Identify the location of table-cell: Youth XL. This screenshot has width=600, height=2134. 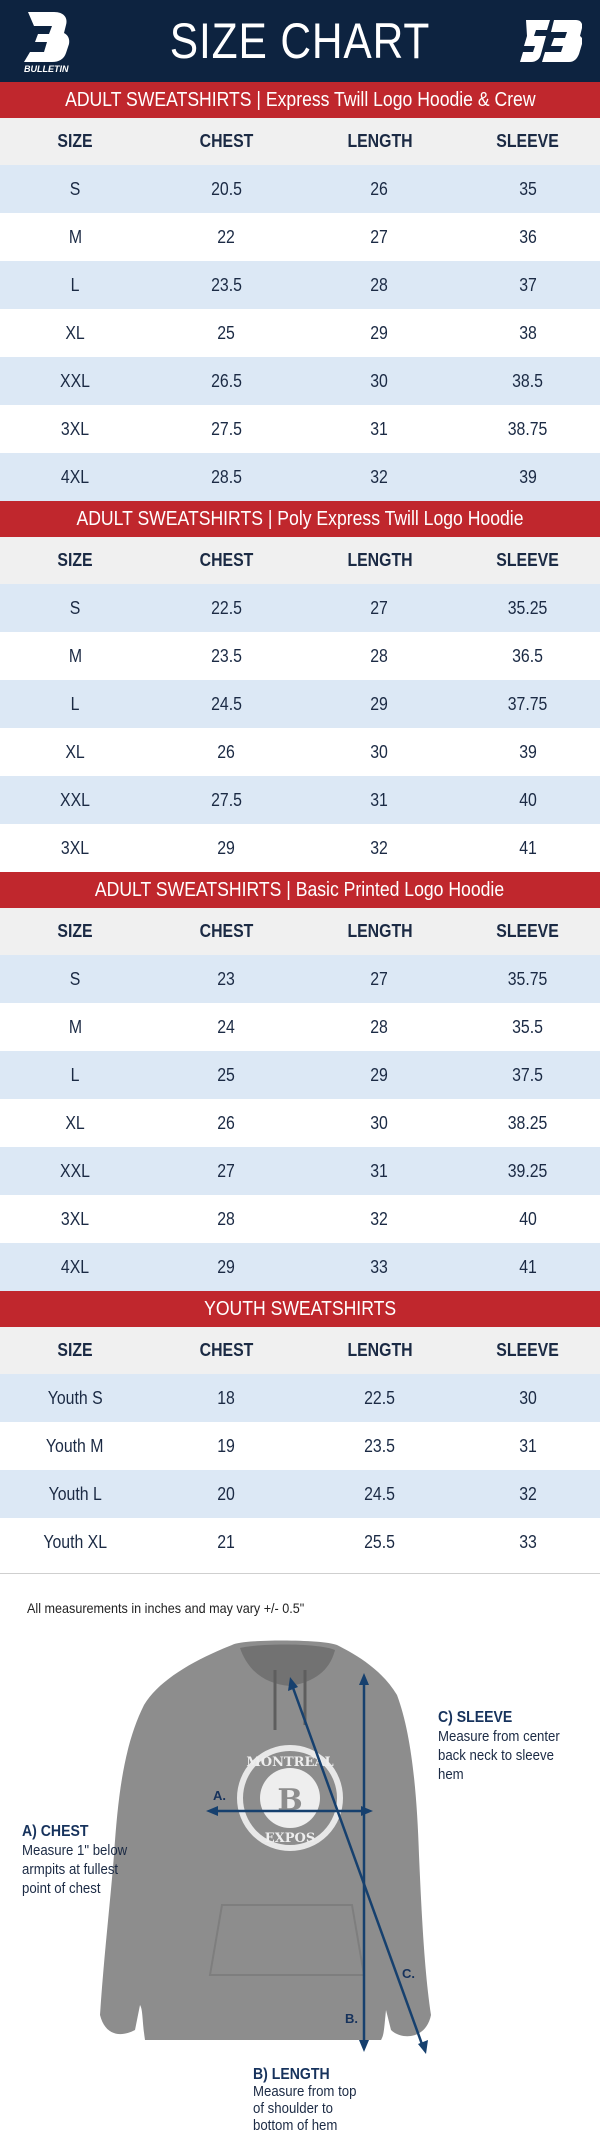
(75, 1541).